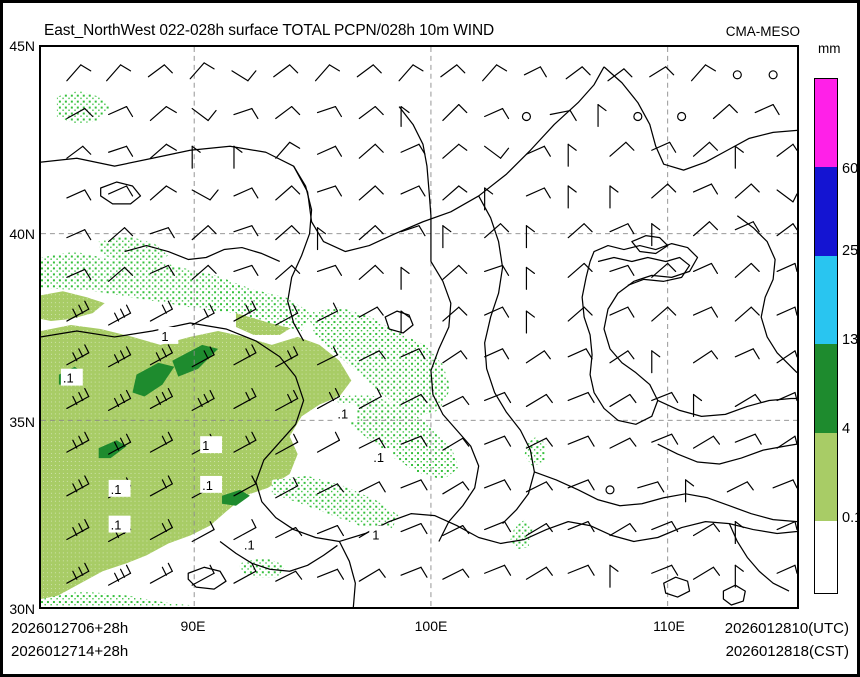 The height and width of the screenshot is (677, 860). I want to click on model-label: CMA-MESO, so click(762, 31).